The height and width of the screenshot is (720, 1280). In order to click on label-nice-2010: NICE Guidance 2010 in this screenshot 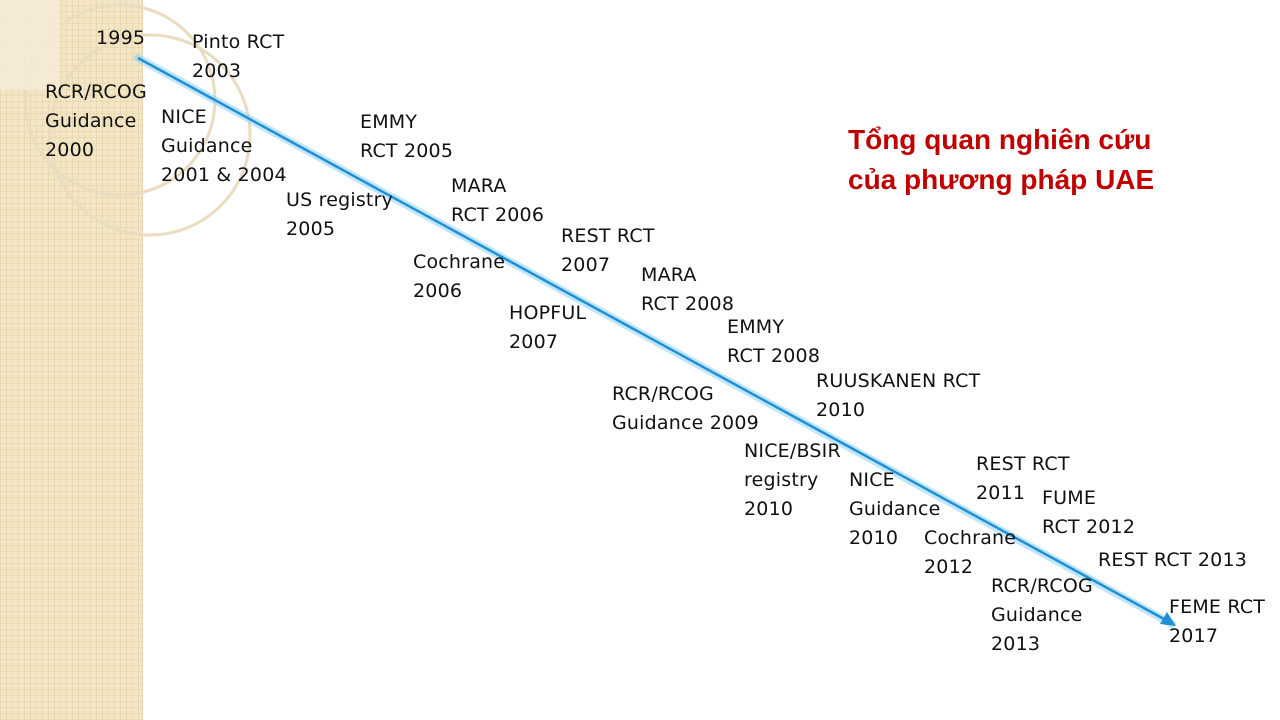, I will do `click(895, 509)`.